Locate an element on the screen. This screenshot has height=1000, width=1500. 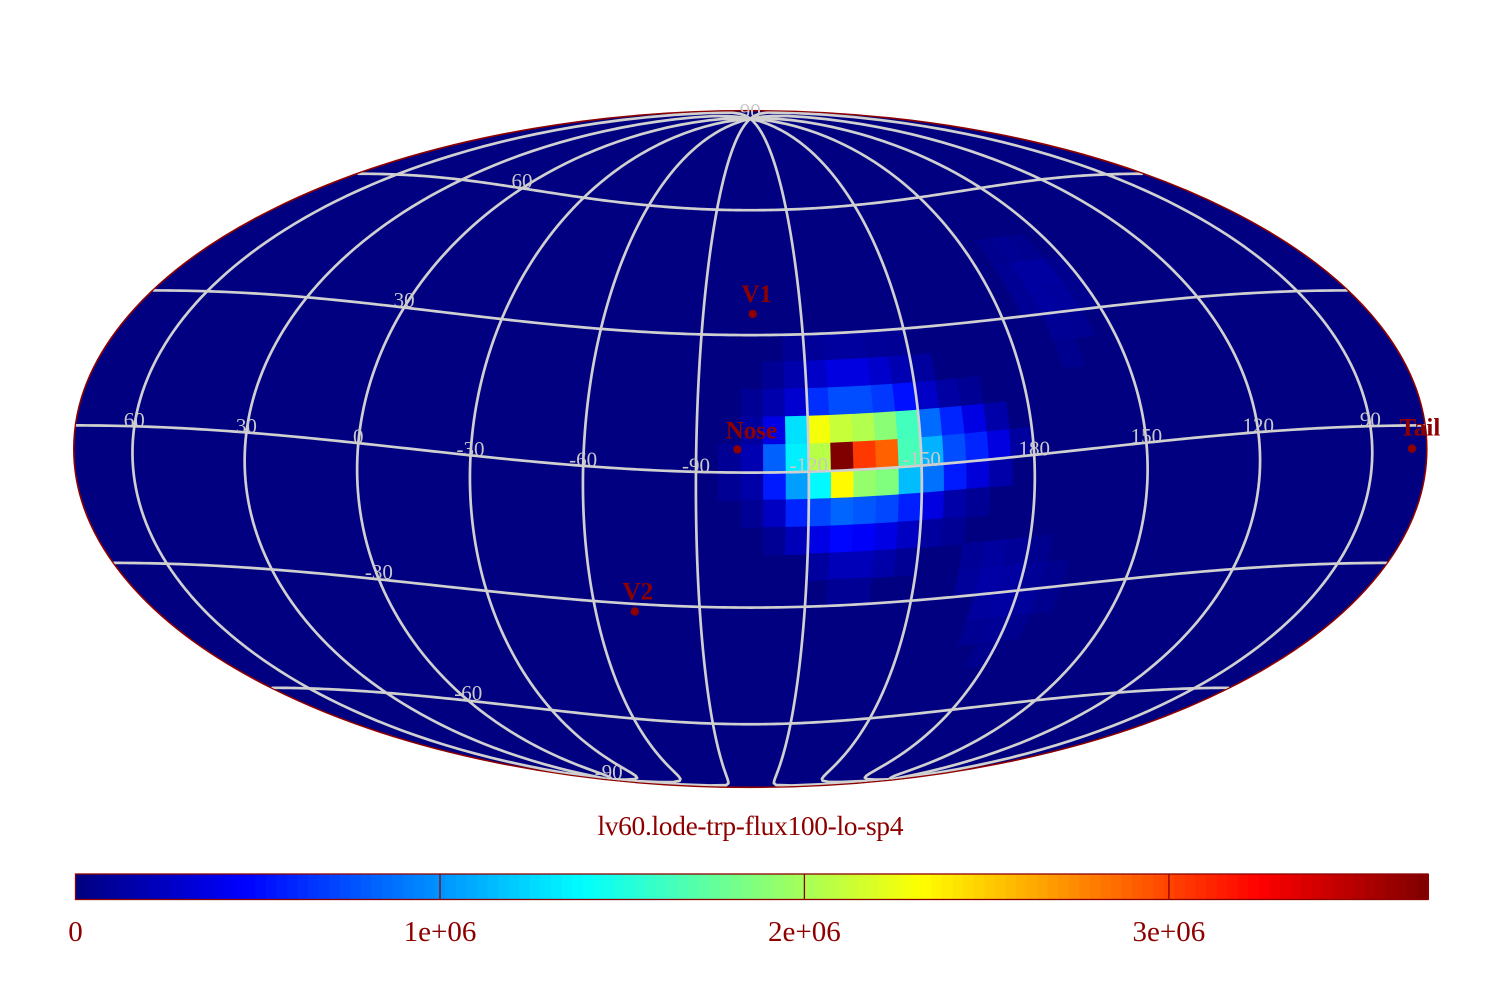
lat-label: -60 is located at coordinates (468, 693).